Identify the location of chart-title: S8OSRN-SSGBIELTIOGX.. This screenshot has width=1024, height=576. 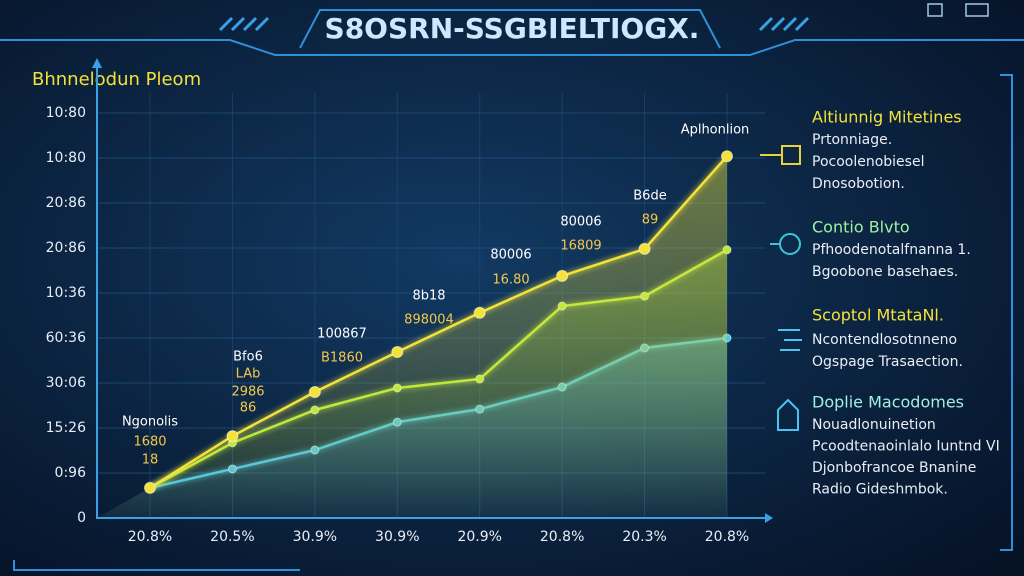
(512, 28).